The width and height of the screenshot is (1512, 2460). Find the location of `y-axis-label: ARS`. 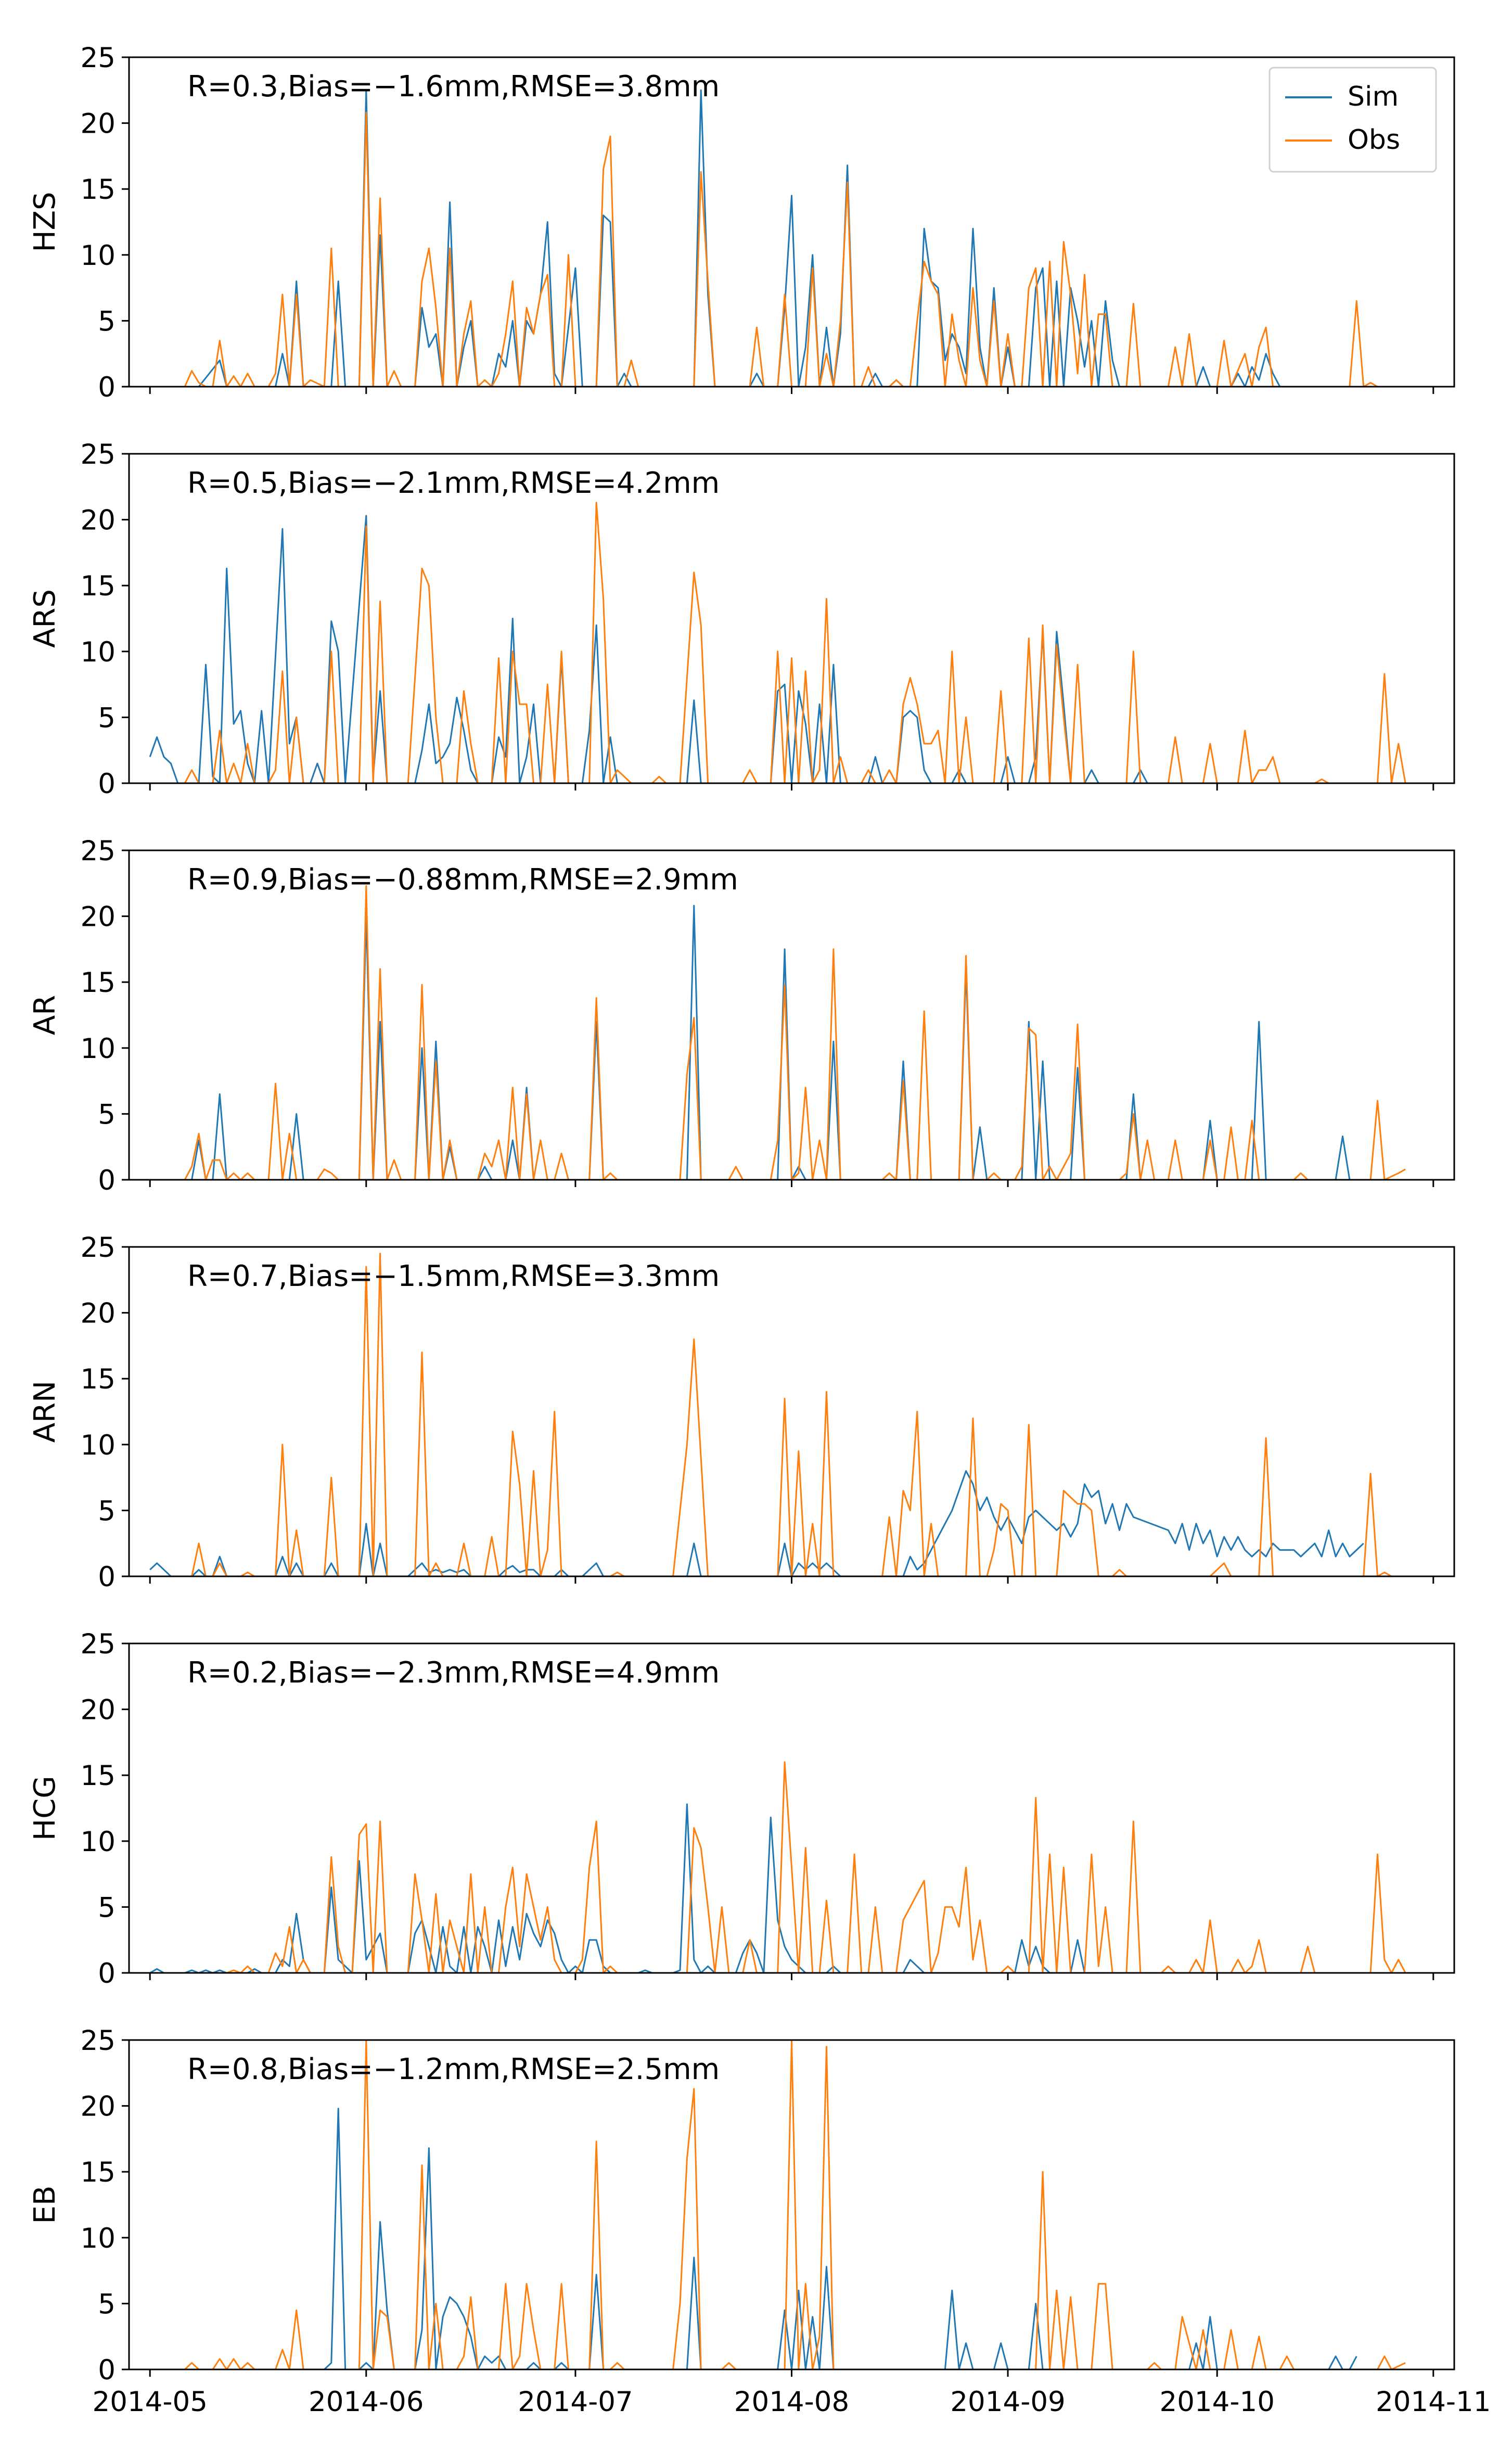

y-axis-label: ARS is located at coordinates (45, 619).